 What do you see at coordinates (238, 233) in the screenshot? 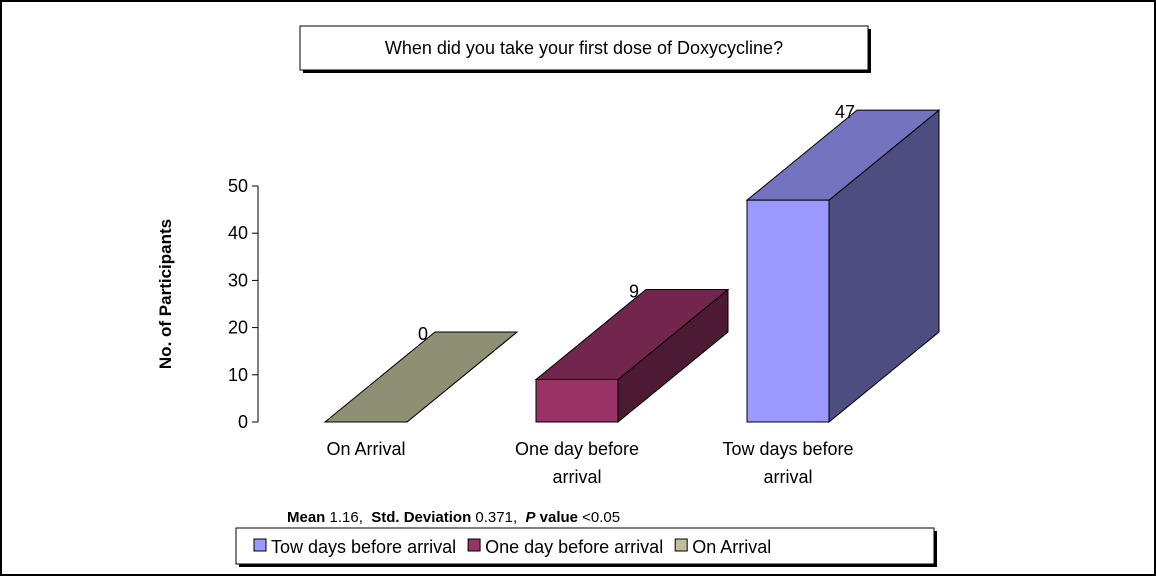
I see `y-tick-label: 40` at bounding box center [238, 233].